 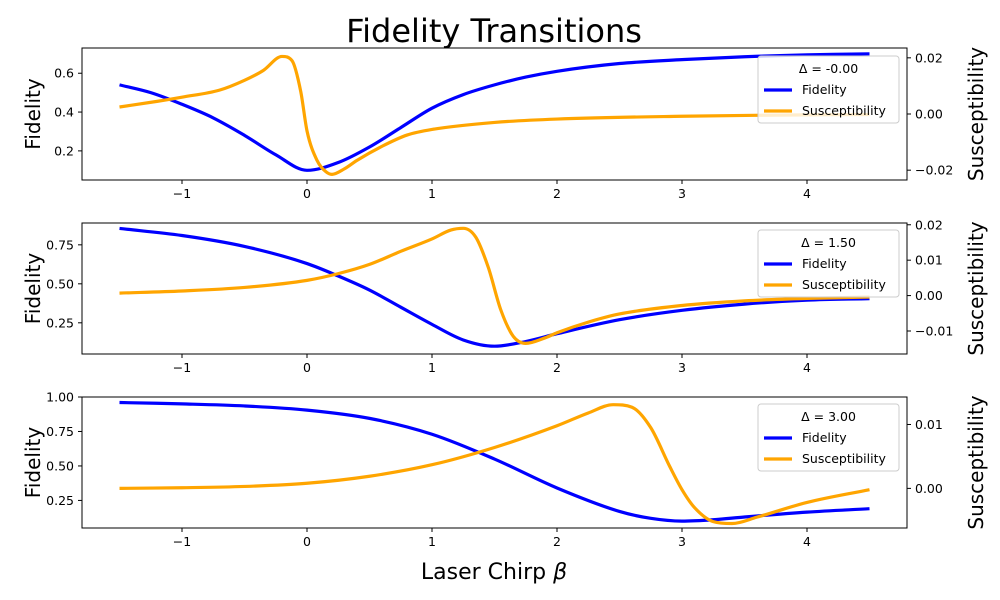 What do you see at coordinates (60, 397) in the screenshot?
I see `y-left-tick-label: 1.00` at bounding box center [60, 397].